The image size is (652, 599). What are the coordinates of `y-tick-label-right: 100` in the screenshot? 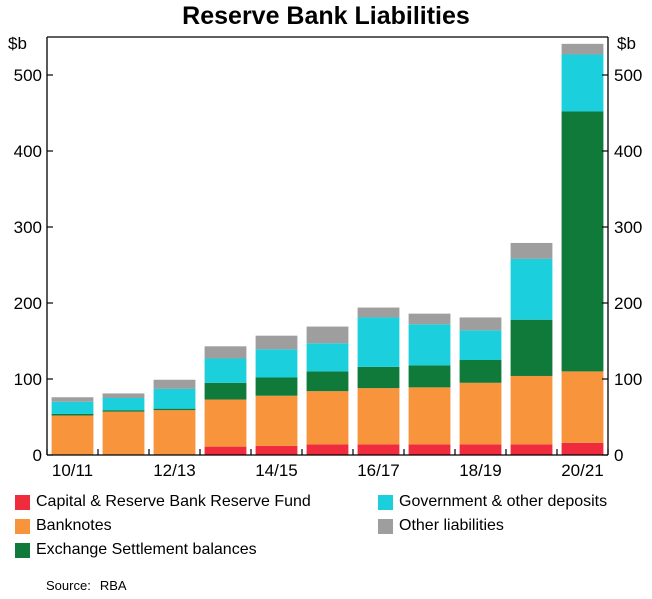 It's located at (628, 379).